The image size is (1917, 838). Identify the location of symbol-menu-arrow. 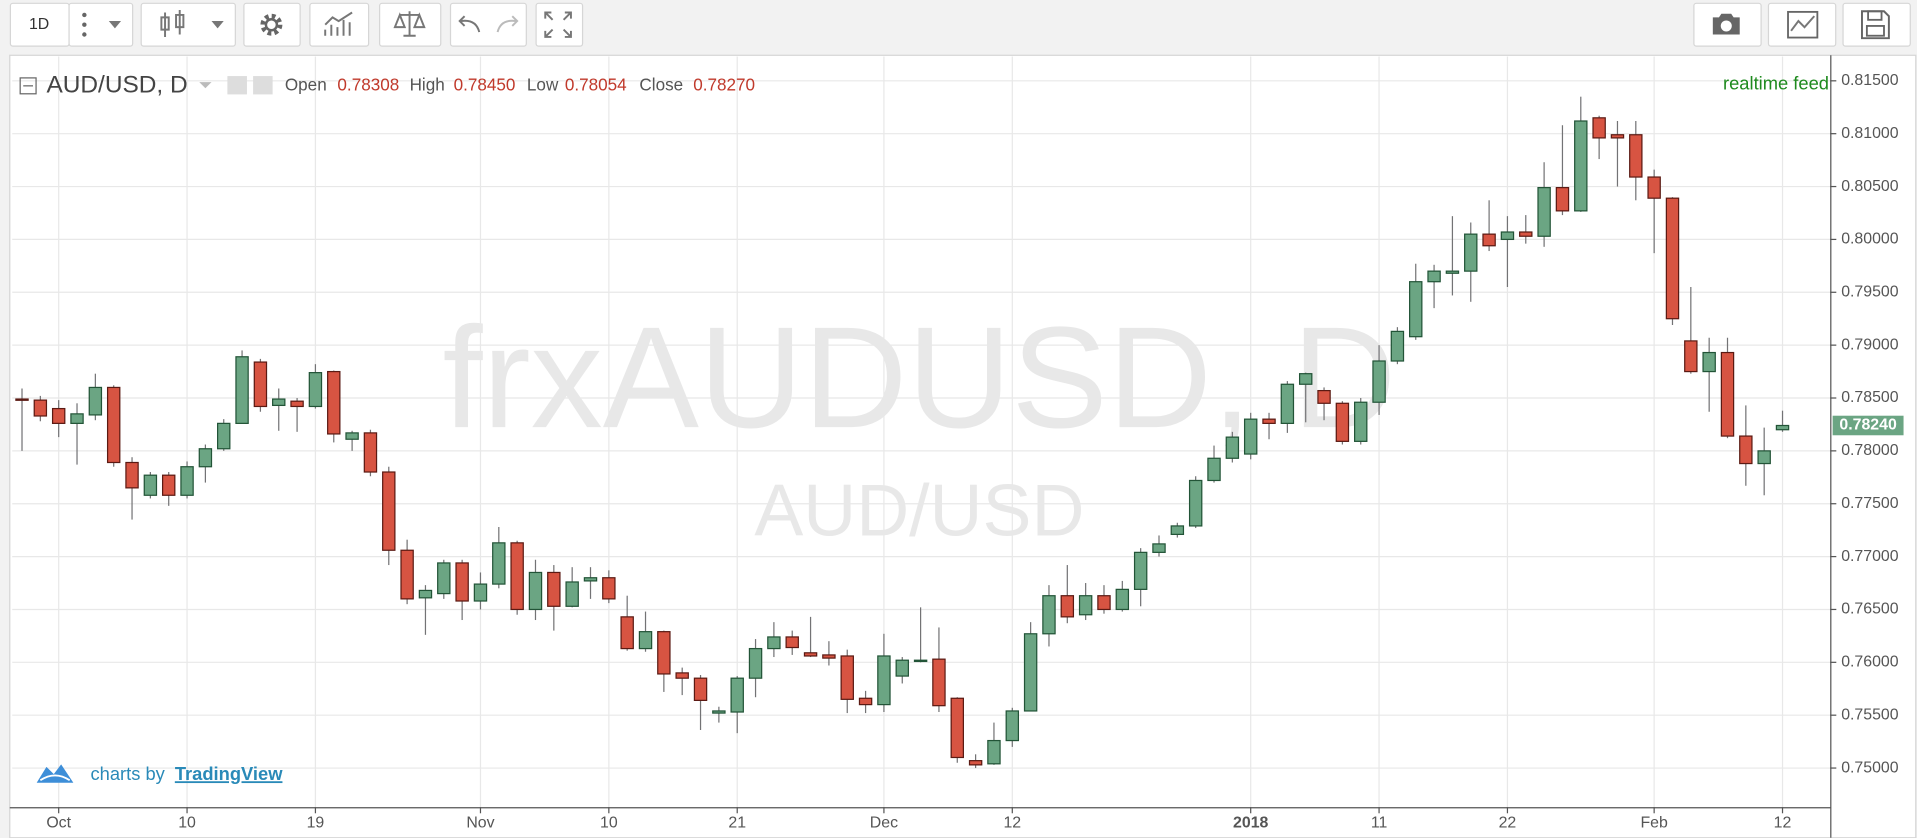
(205, 85).